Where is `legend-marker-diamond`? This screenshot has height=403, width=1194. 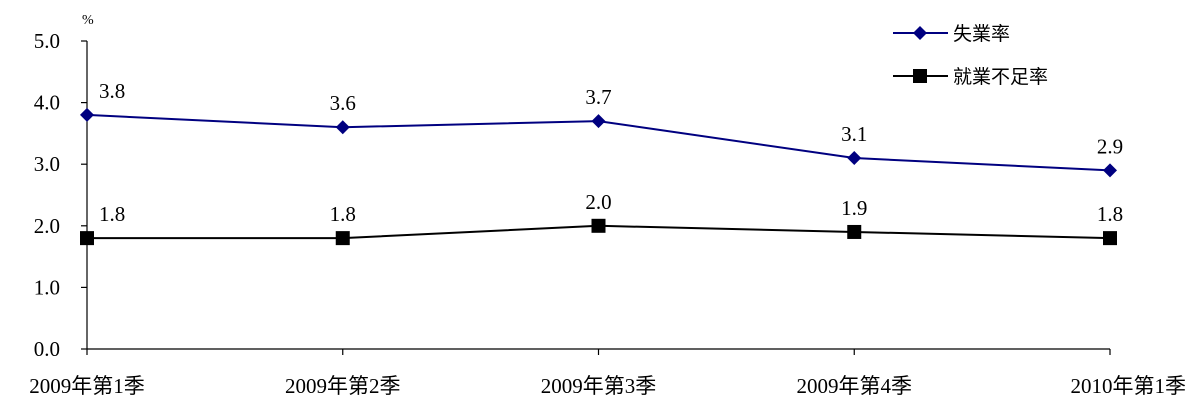
legend-marker-diamond is located at coordinates (920, 33).